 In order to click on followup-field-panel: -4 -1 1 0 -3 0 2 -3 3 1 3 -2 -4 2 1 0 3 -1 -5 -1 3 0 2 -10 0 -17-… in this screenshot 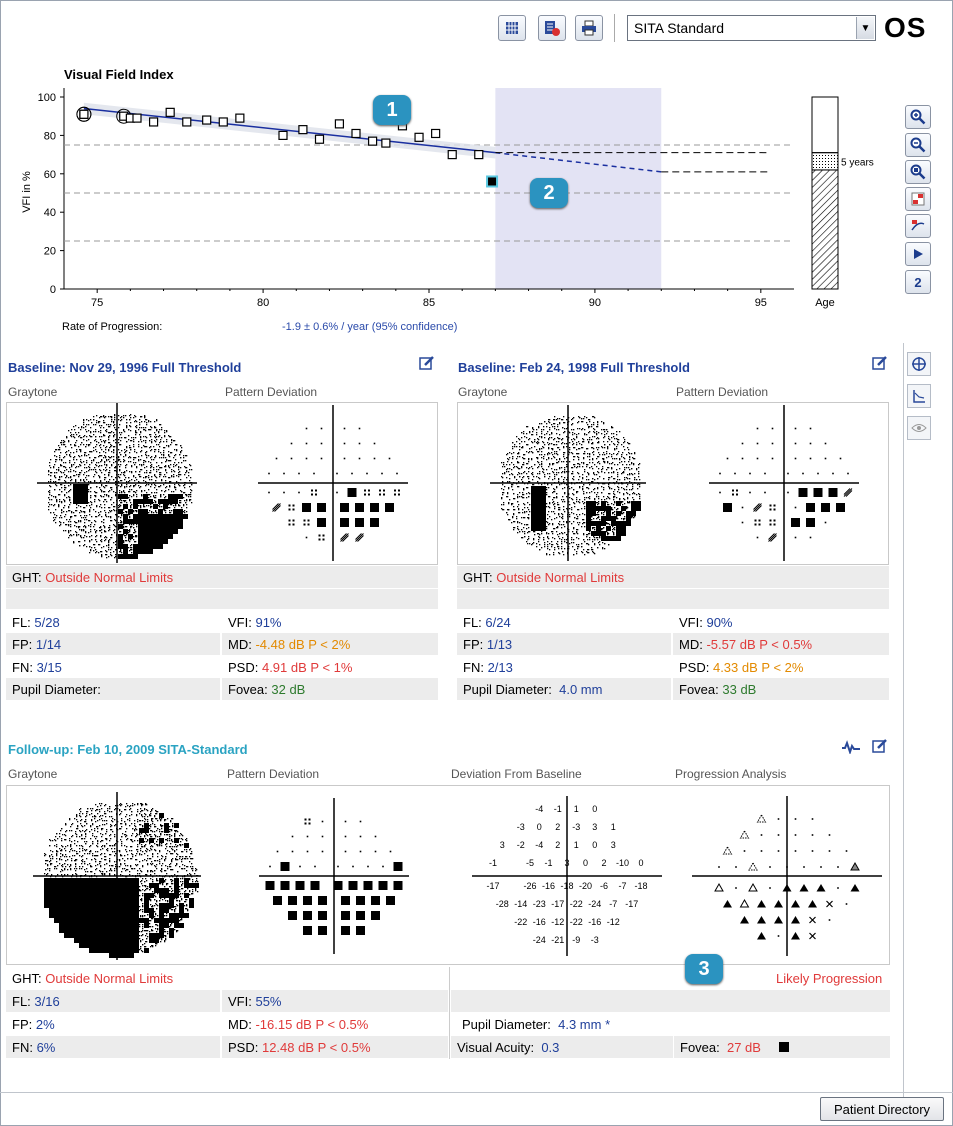, I will do `click(448, 875)`.